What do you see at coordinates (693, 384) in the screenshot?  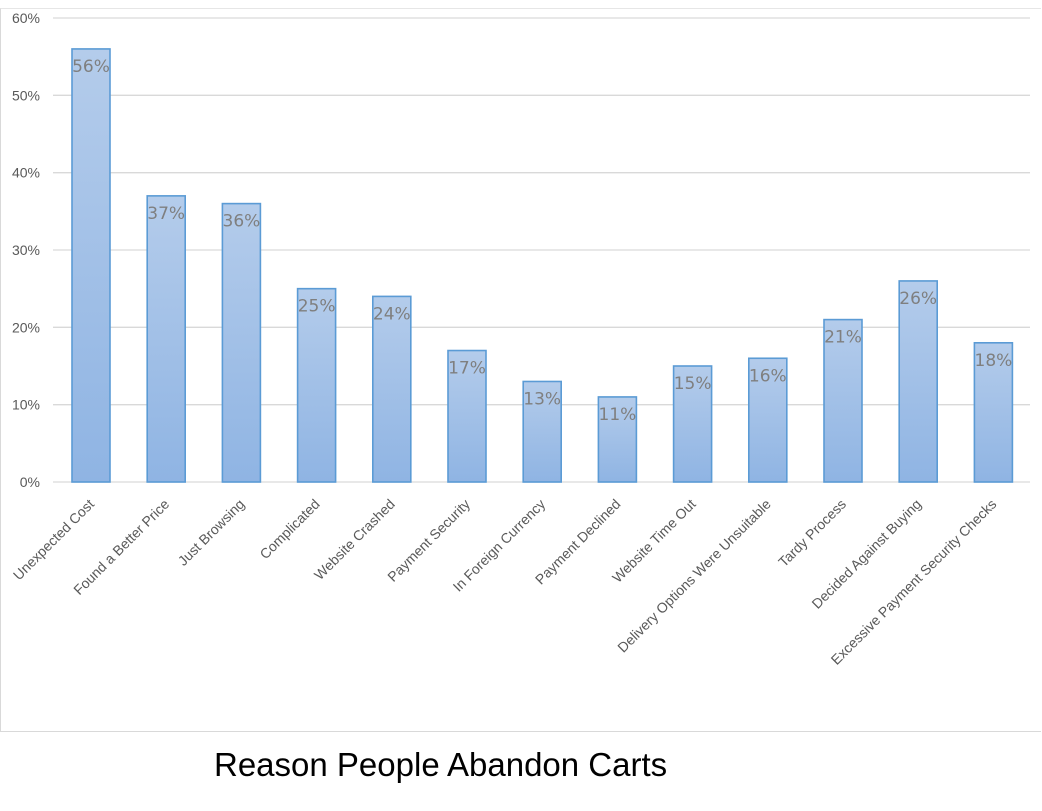 I see `data-label: 15%` at bounding box center [693, 384].